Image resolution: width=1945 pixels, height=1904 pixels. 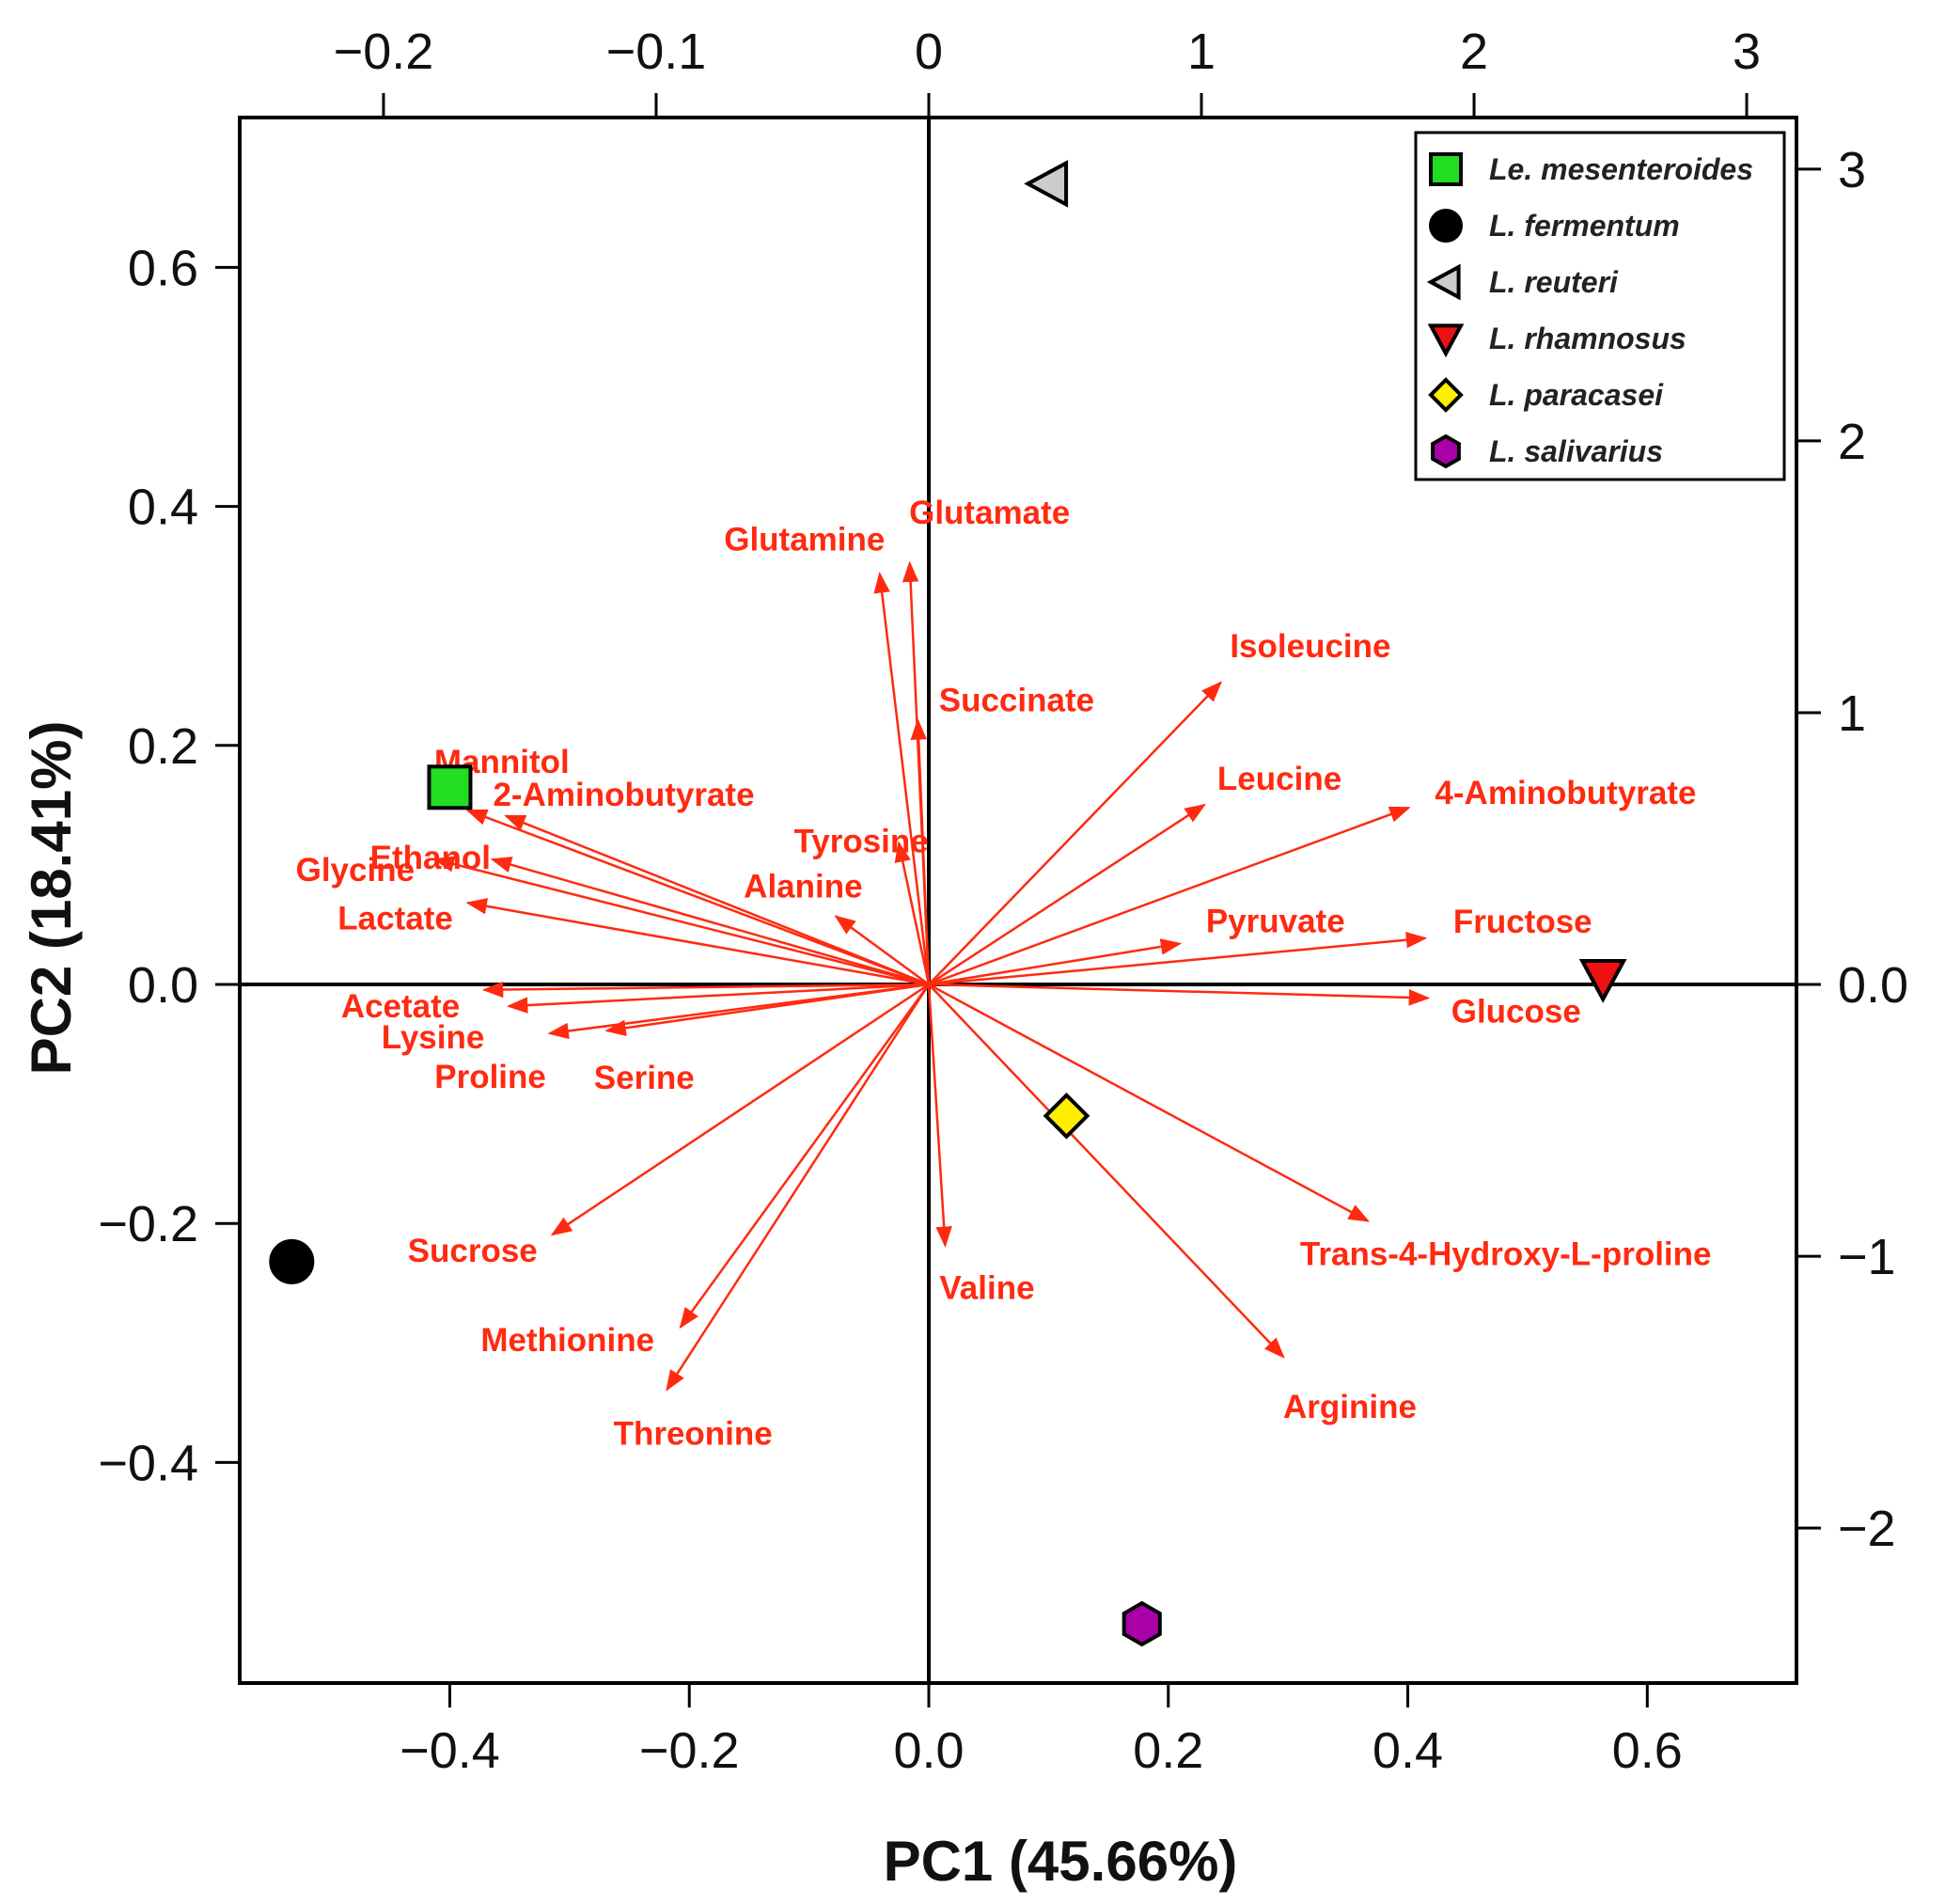 What do you see at coordinates (623, 795) in the screenshot?
I see `loading-label: 2-Aminobutyrate` at bounding box center [623, 795].